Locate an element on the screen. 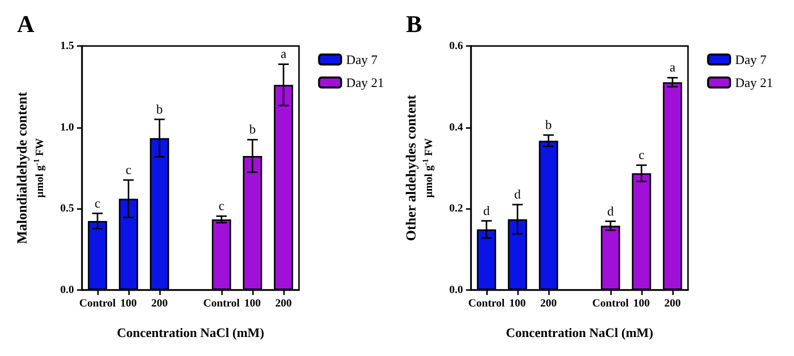 Image resolution: width=794 pixels, height=356 pixels. y-tick-label: 0.2 is located at coordinates (456, 208).